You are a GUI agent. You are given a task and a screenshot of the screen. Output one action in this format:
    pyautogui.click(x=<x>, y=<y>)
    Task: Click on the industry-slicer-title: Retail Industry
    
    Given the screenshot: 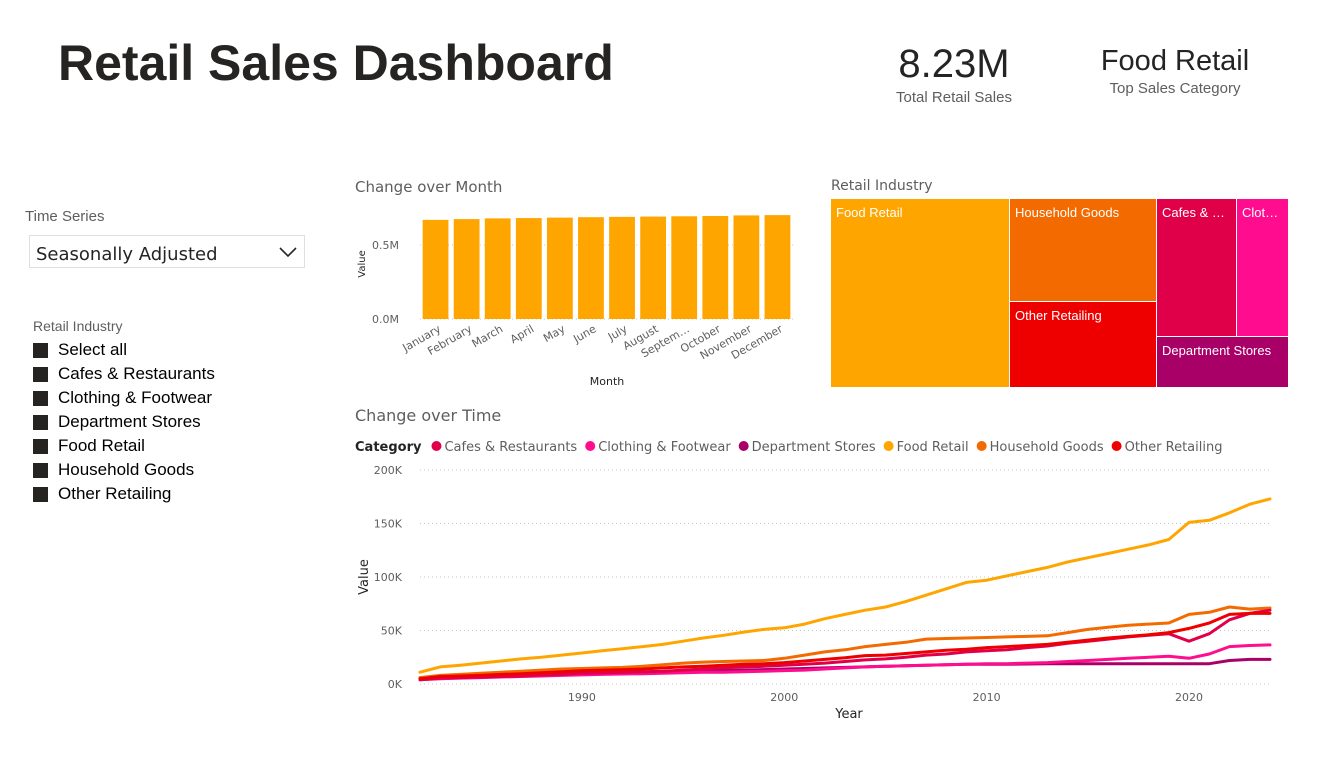 What is the action you would take?
    pyautogui.click(x=78, y=326)
    